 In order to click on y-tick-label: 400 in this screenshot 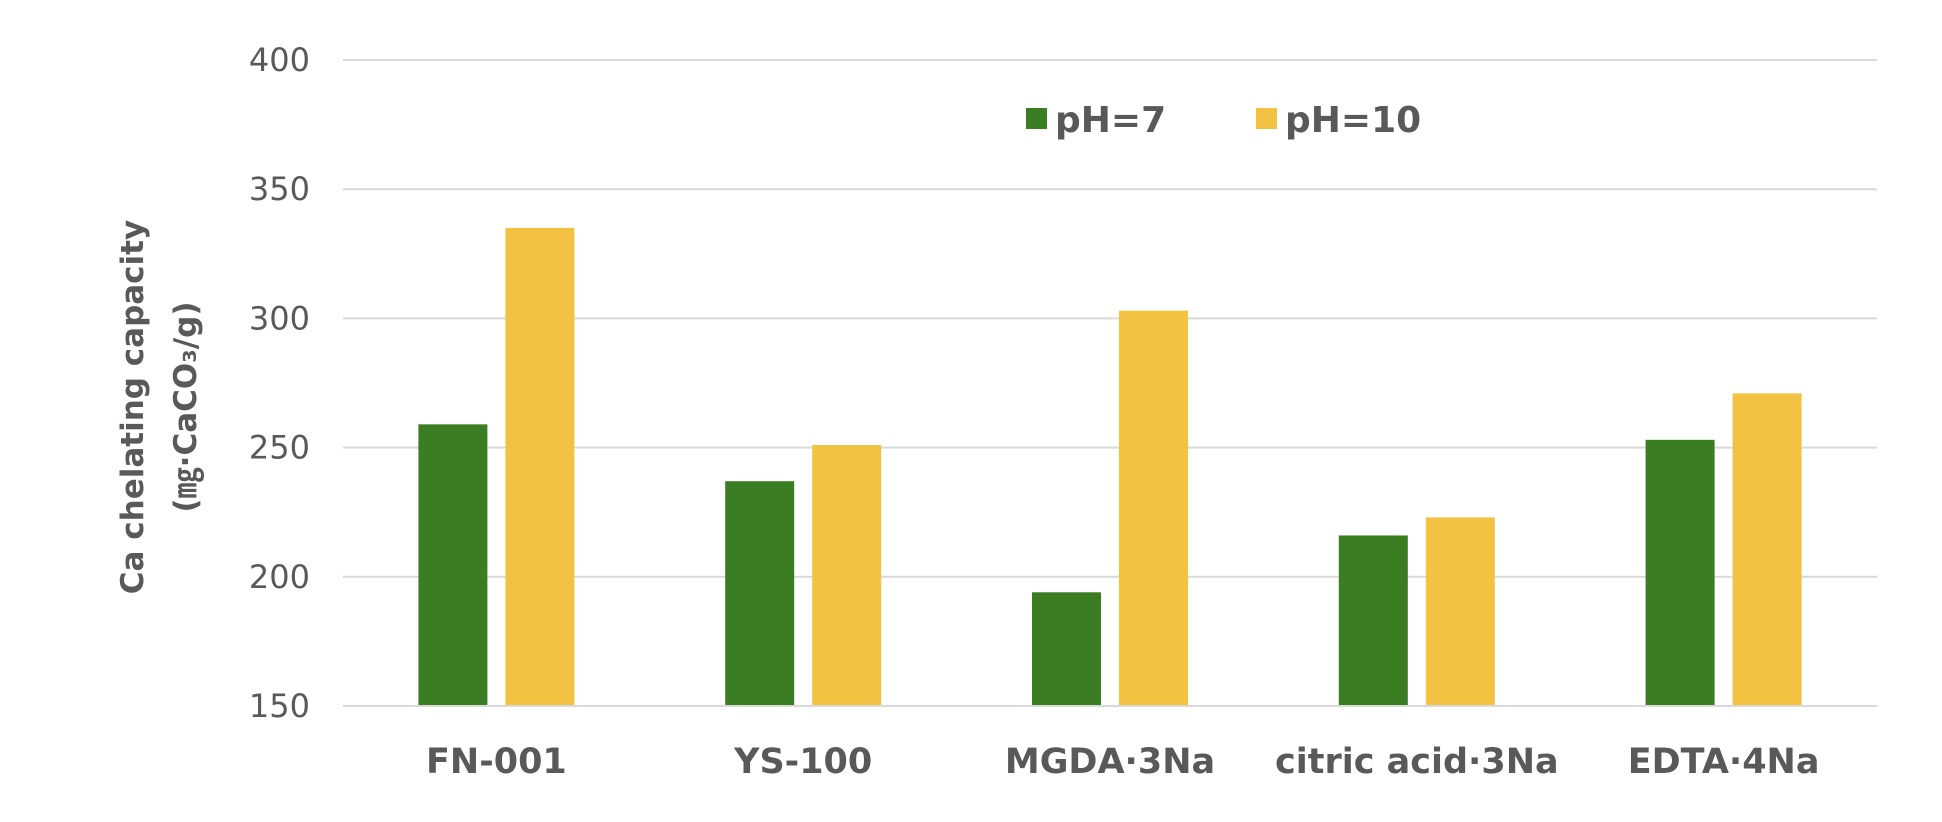, I will do `click(279, 60)`.